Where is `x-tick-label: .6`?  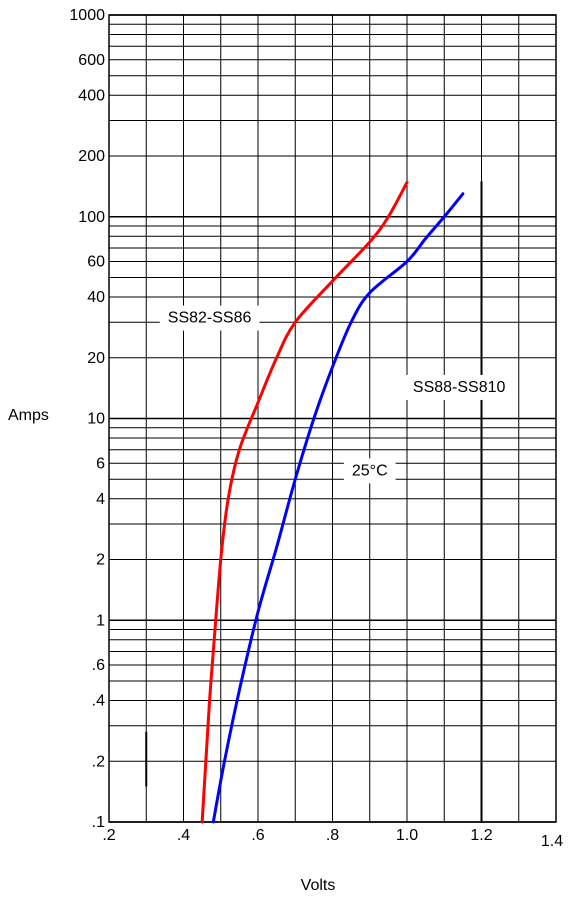 x-tick-label: .6 is located at coordinates (257, 835).